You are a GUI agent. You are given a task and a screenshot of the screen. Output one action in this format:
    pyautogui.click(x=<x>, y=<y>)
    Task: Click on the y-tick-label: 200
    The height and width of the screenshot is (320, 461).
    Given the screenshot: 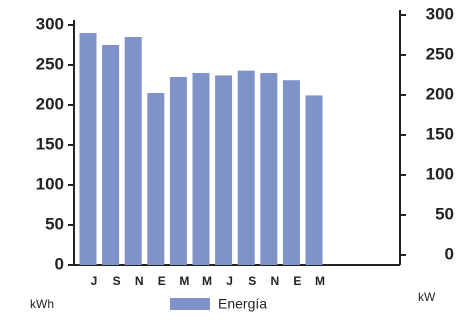 What is the action you would take?
    pyautogui.click(x=50, y=103)
    